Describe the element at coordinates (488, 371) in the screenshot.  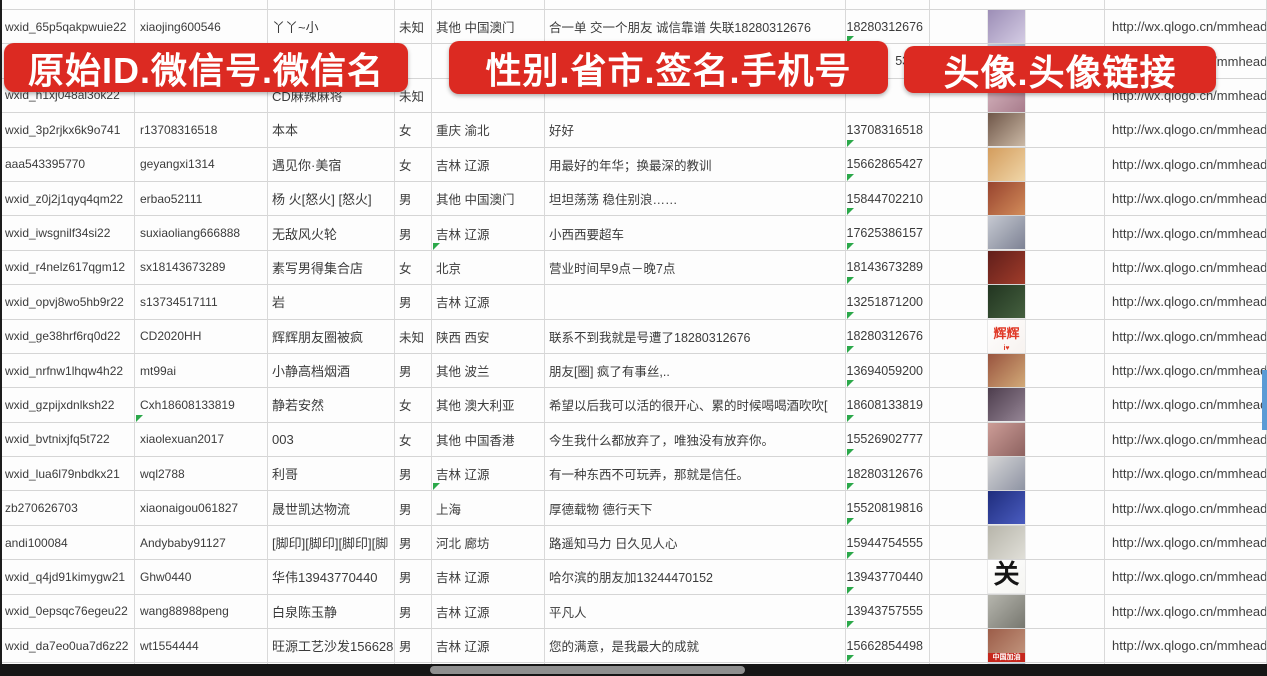
I see `cell-region: 其他 波兰` at that location.